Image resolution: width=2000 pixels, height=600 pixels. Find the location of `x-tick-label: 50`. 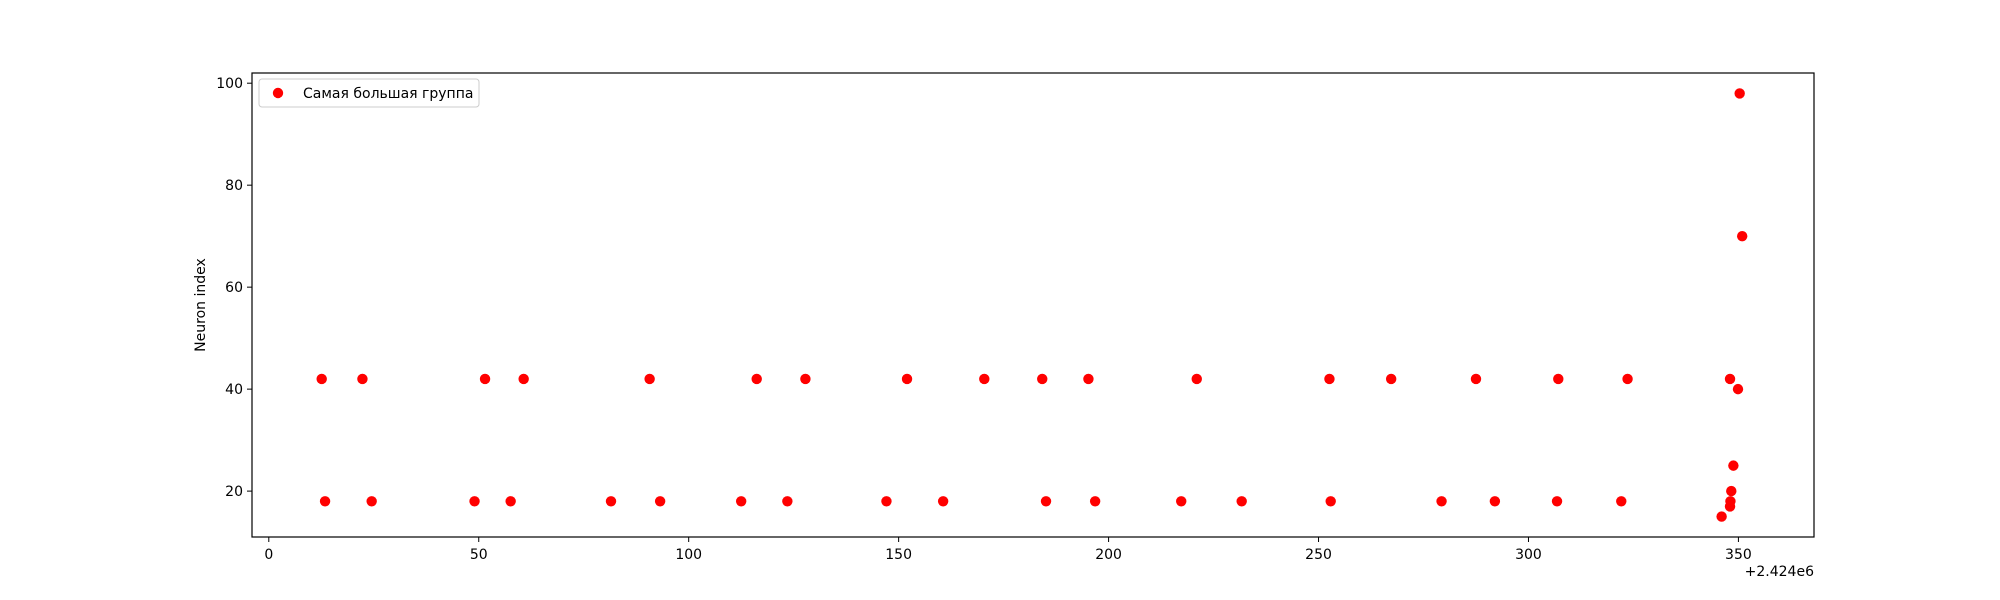

x-tick-label: 50 is located at coordinates (479, 555).